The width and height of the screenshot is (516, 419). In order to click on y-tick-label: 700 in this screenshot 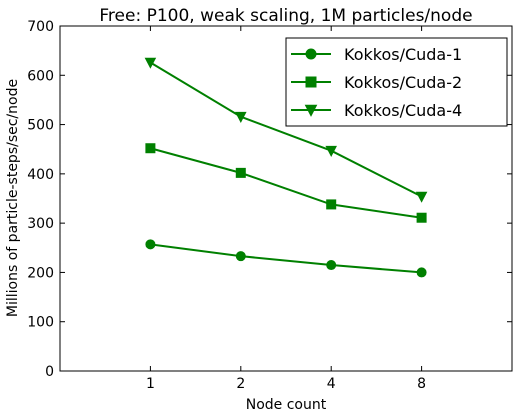, I will do `click(40, 27)`.